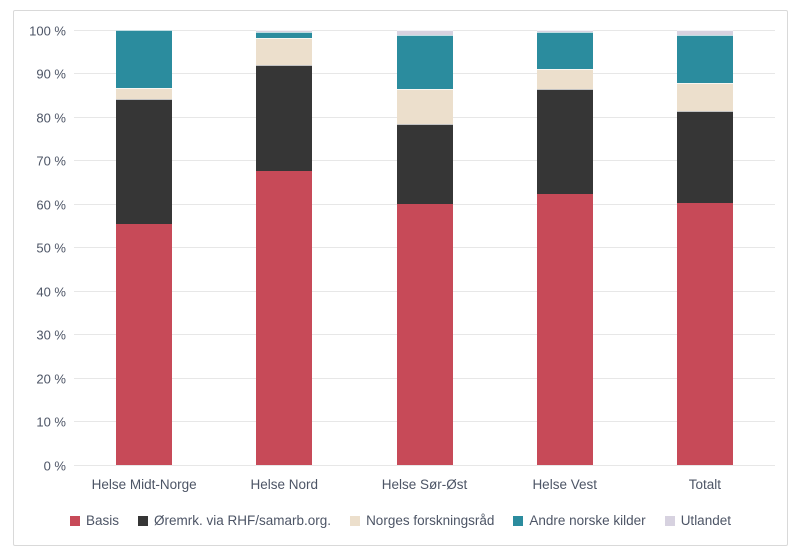  I want to click on segment-norges-forskningsr-d-helse-midt-norge, so click(144, 93).